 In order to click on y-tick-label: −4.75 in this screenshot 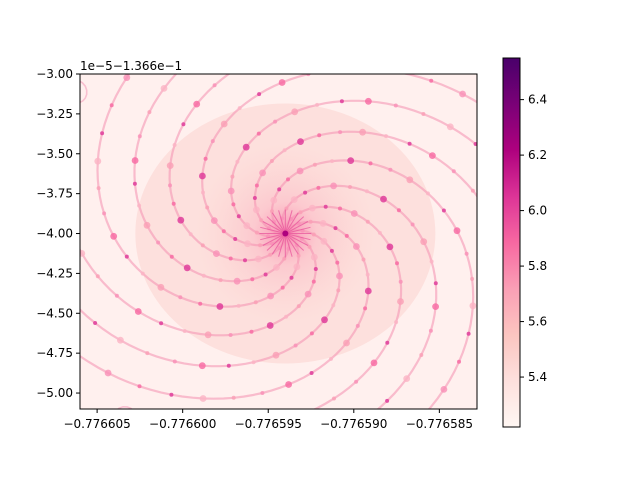, I will do `click(54, 353)`.